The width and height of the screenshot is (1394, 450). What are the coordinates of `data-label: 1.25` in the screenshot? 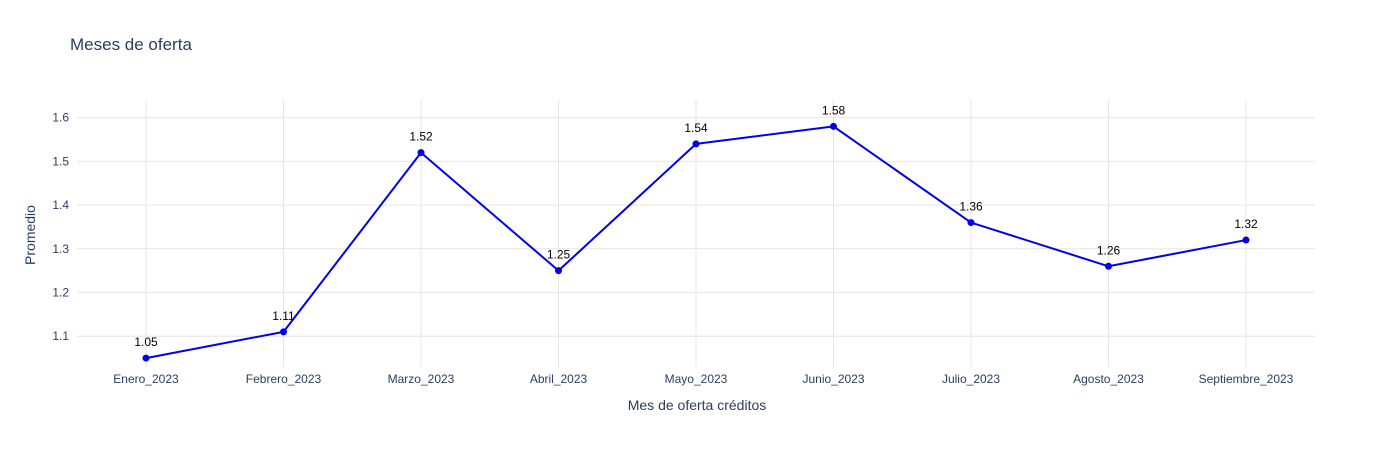 It's located at (559, 255).